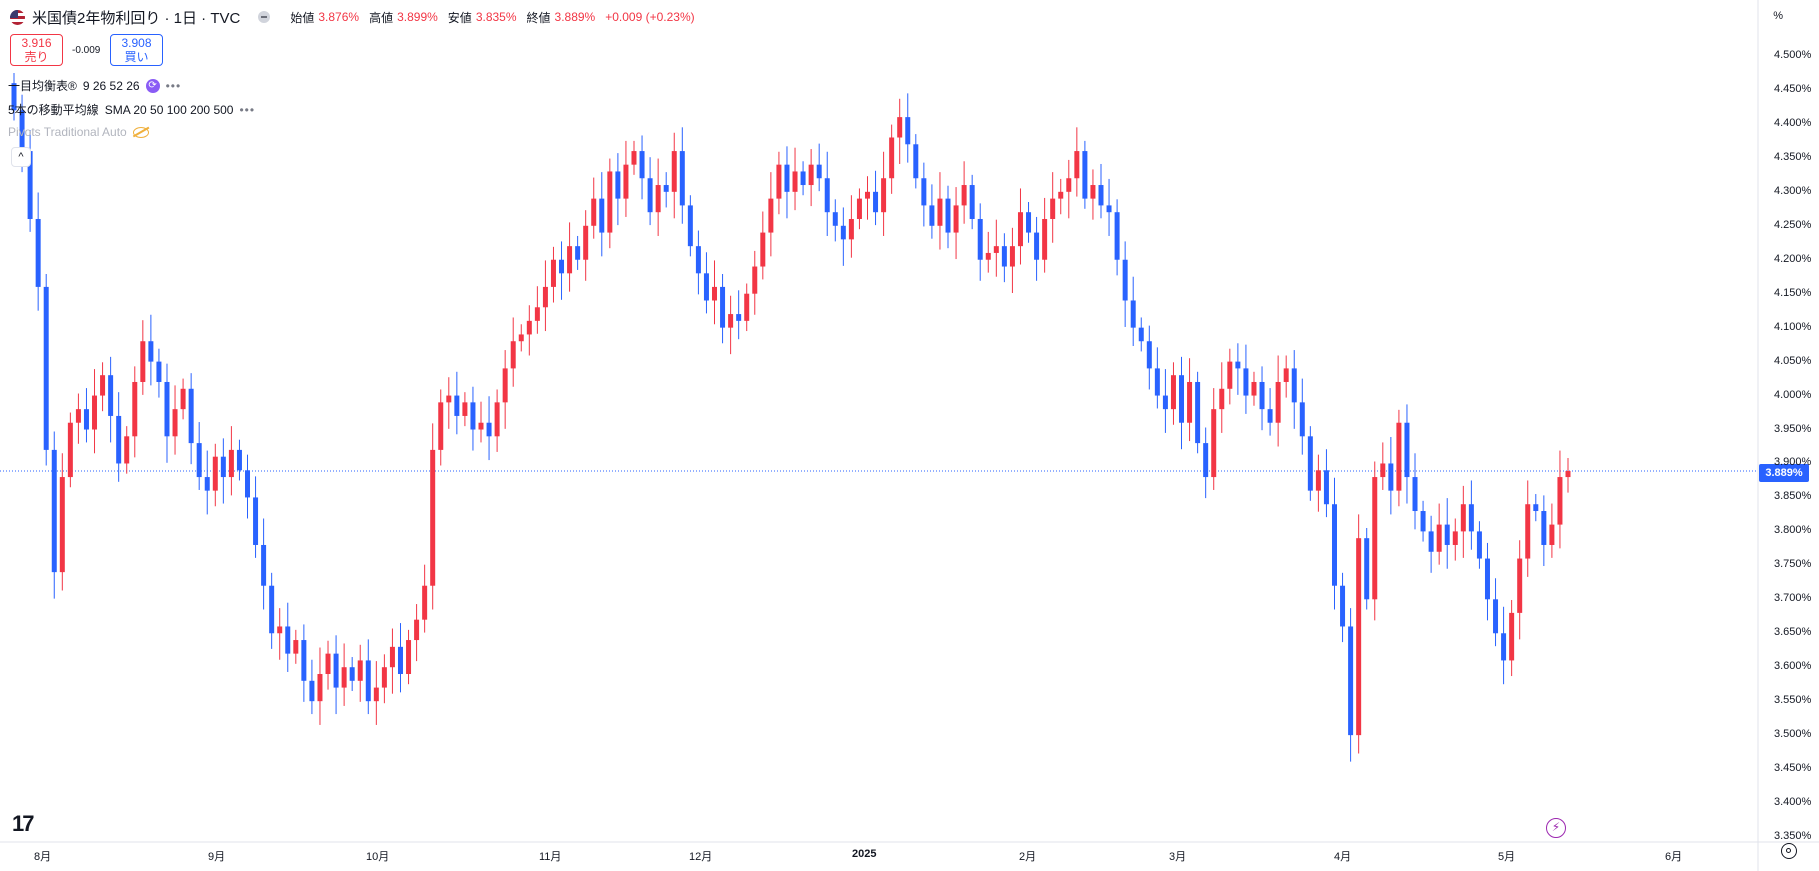 Image resolution: width=1819 pixels, height=871 pixels. Describe the element at coordinates (1793, 530) in the screenshot. I see `y-tick-label: 3.800%` at that location.